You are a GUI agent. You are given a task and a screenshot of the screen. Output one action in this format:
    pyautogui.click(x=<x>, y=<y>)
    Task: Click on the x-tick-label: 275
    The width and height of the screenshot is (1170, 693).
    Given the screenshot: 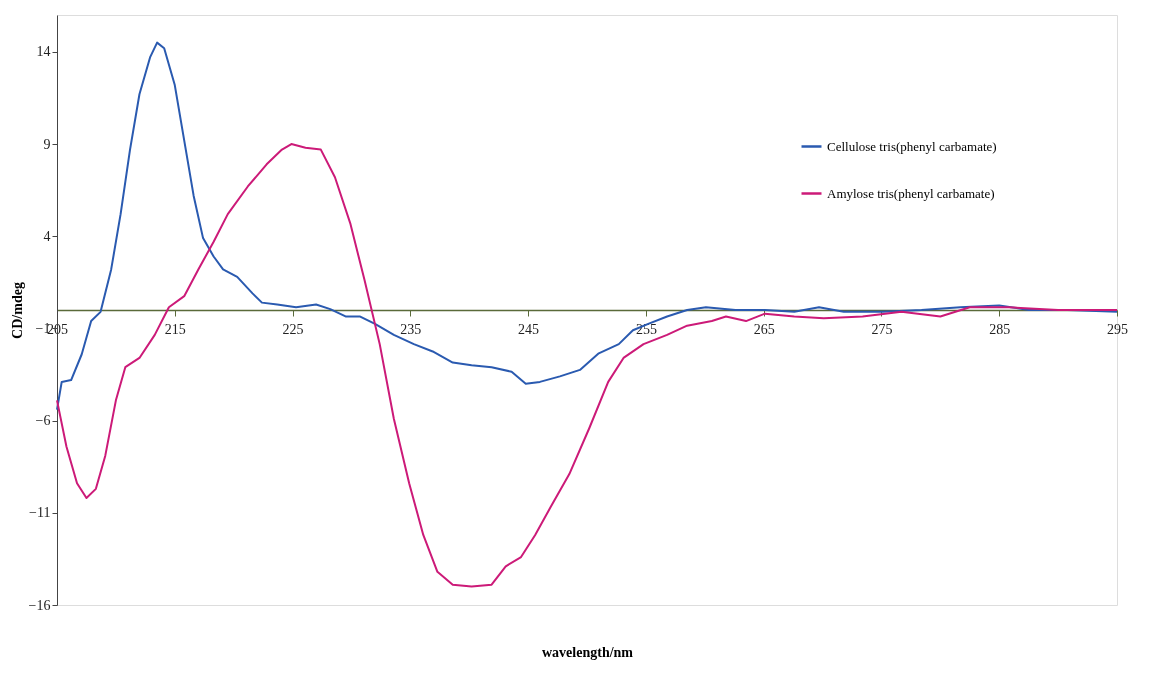 What is the action you would take?
    pyautogui.click(x=882, y=329)
    